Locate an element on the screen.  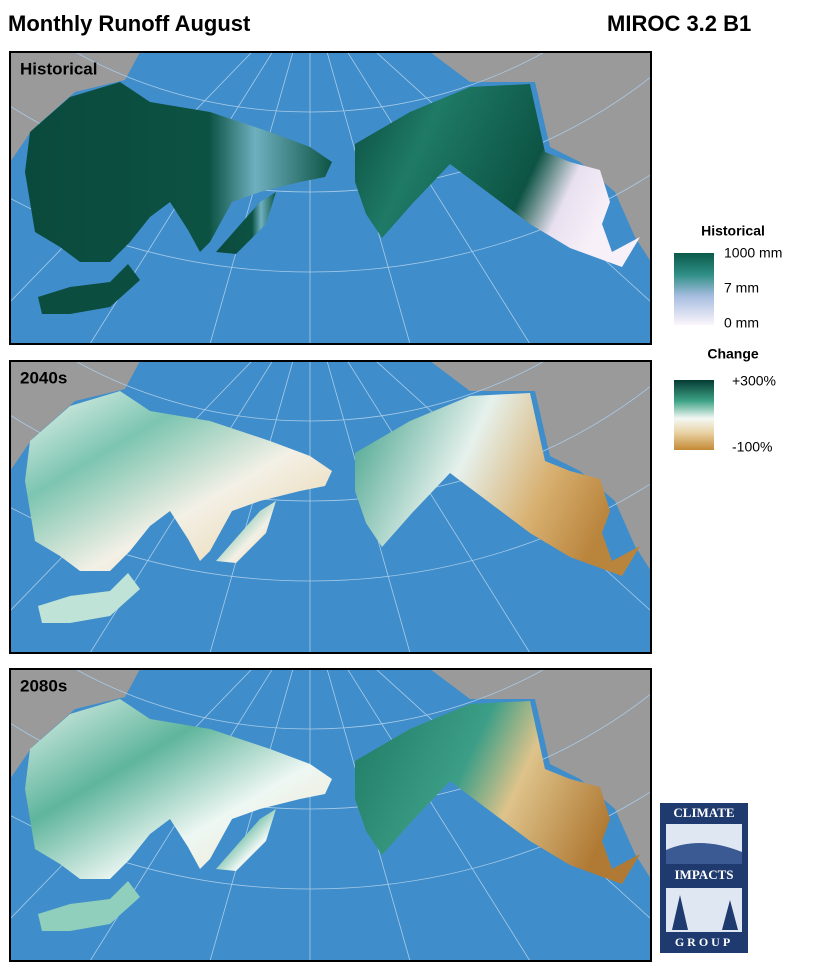
legend-title: Historical is located at coordinates (733, 231).